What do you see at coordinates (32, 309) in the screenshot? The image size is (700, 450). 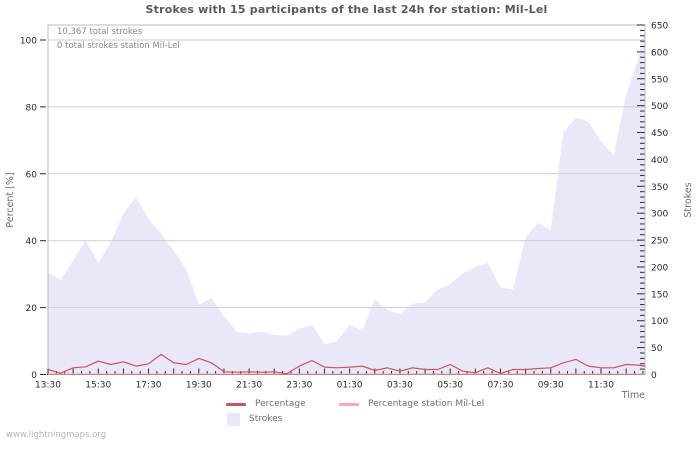 I see `left-axis-tick-label: 20` at bounding box center [32, 309].